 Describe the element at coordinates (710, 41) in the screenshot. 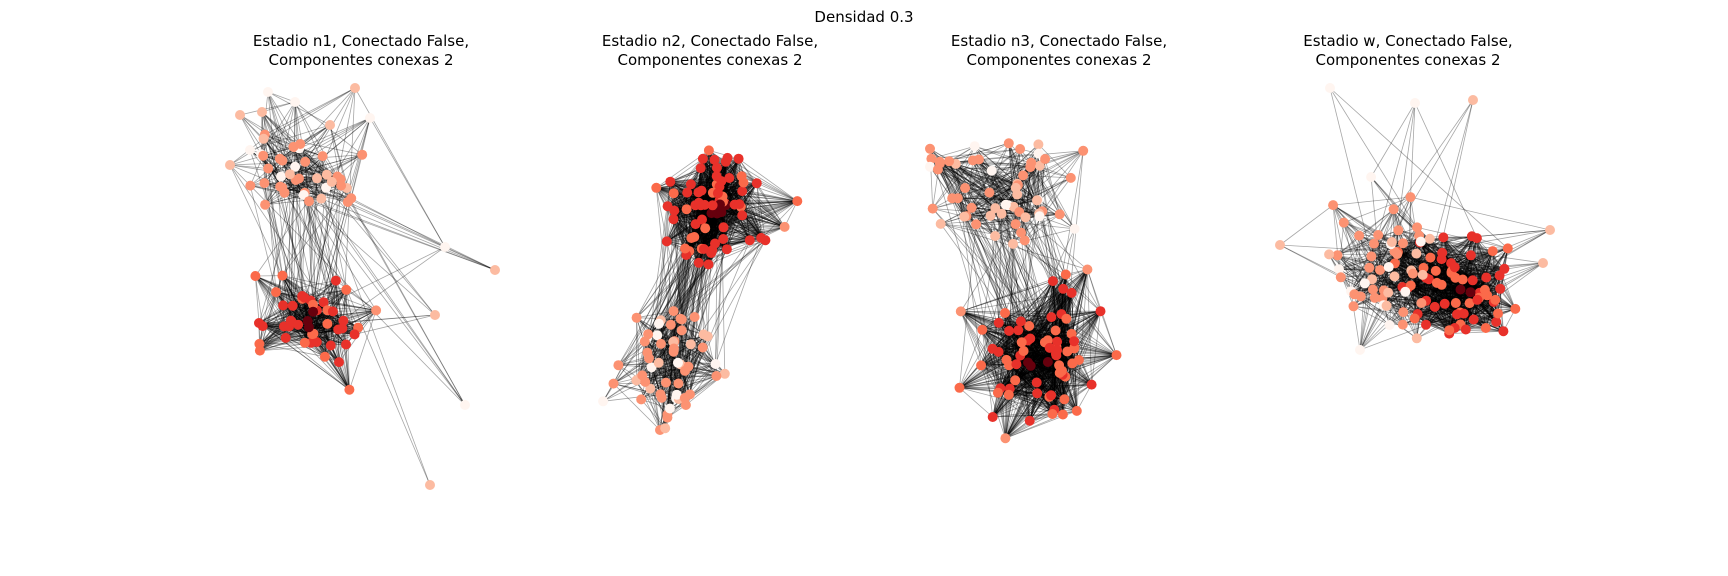

I see `panel-2-title-line1: Estadio n2, Conectado False,` at that location.